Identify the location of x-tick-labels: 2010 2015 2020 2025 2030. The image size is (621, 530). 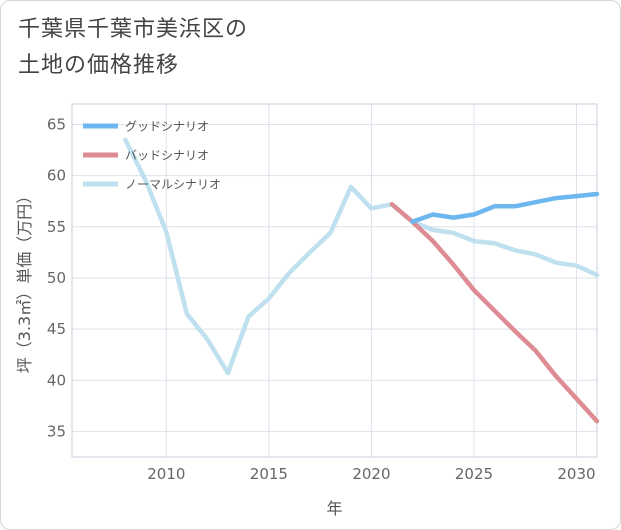
(371, 474).